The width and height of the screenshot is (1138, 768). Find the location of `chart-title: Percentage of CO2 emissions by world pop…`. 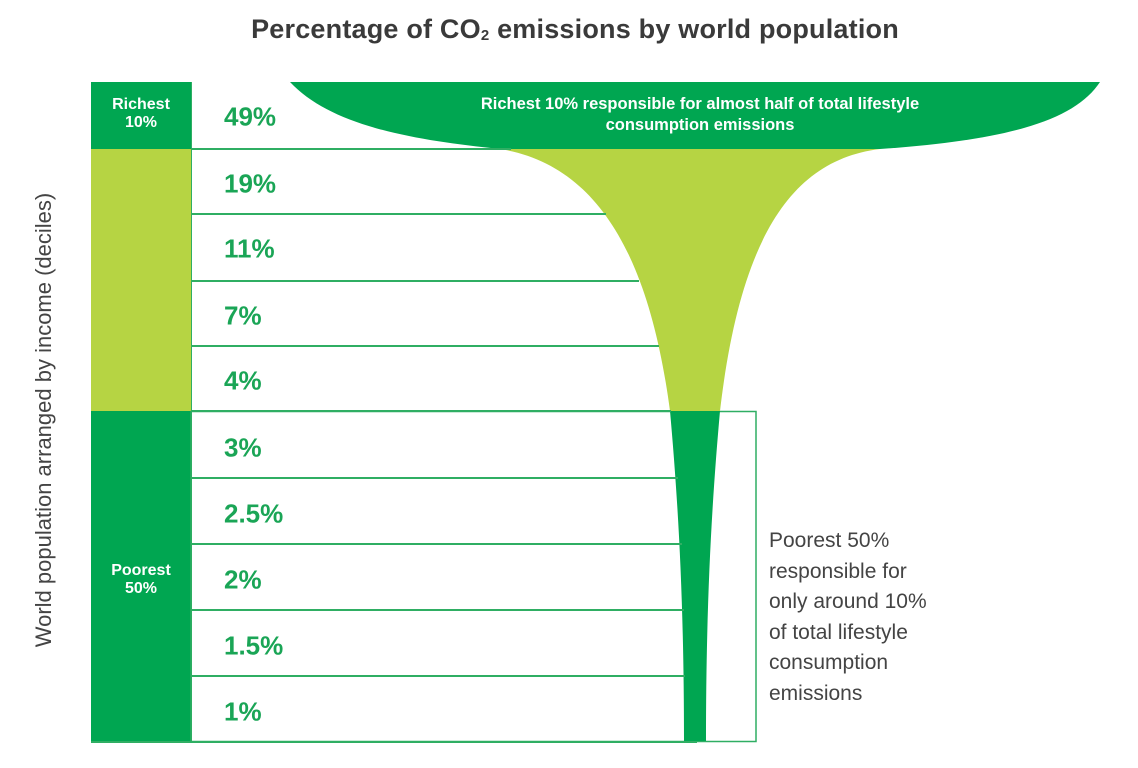

chart-title: Percentage of CO2 emissions by world pop… is located at coordinates (575, 29).